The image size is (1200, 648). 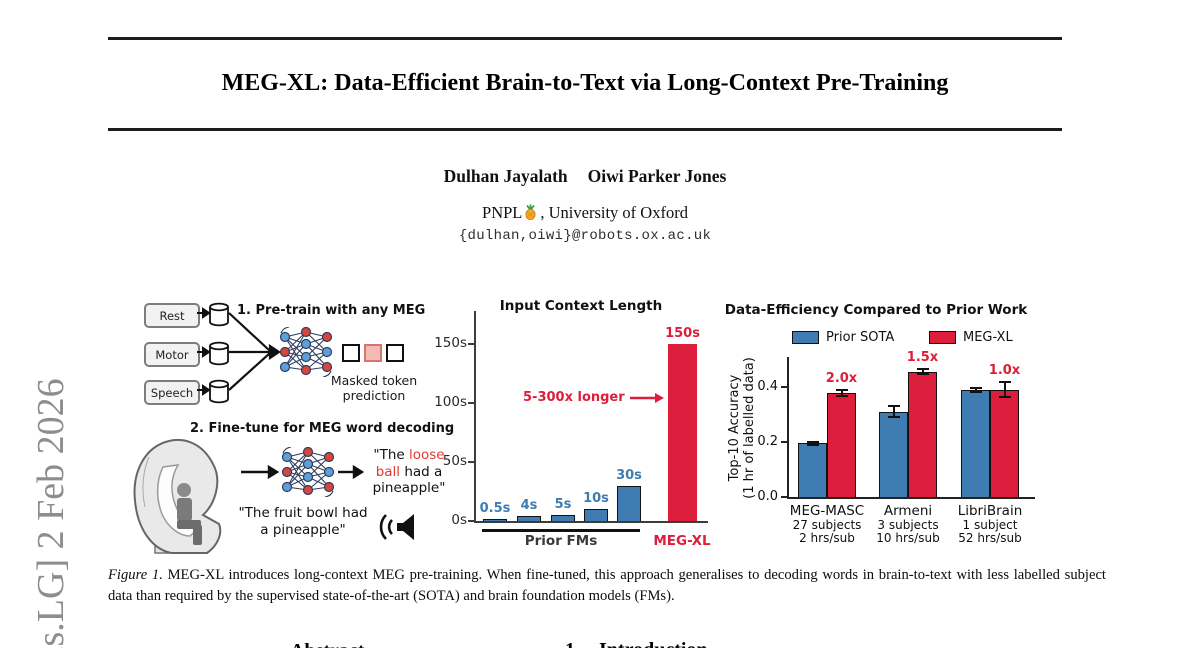 I want to click on diagram-connectors, so click(x=281, y=391).